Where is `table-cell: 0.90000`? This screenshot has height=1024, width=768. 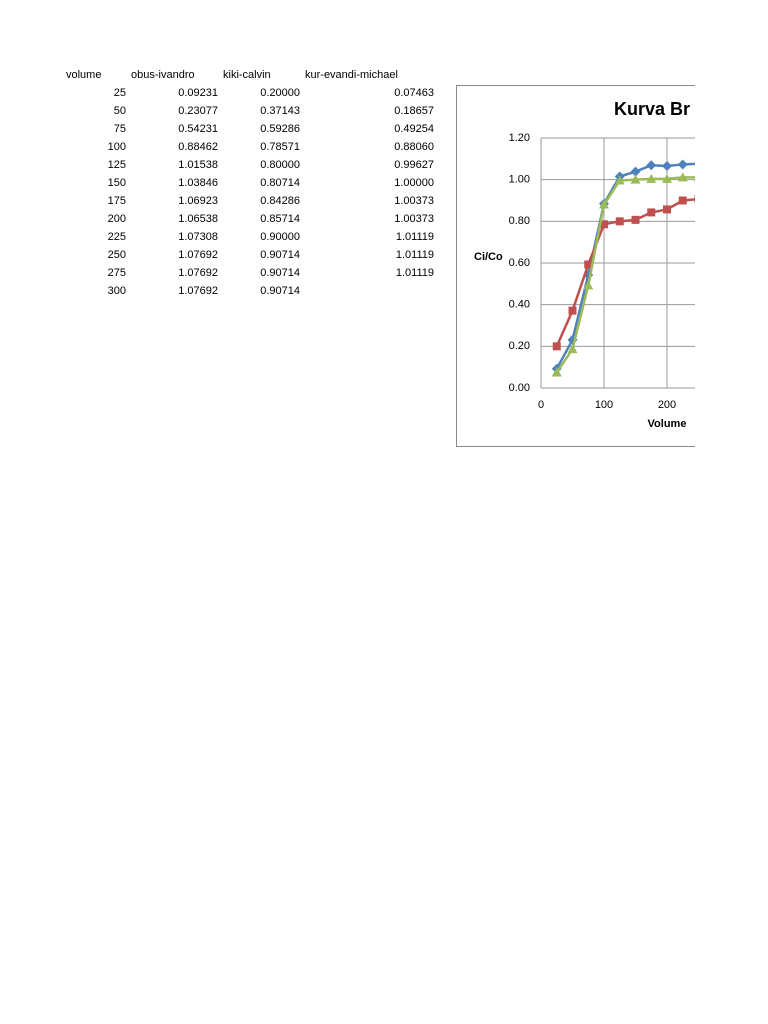 table-cell: 0.90000 is located at coordinates (280, 237).